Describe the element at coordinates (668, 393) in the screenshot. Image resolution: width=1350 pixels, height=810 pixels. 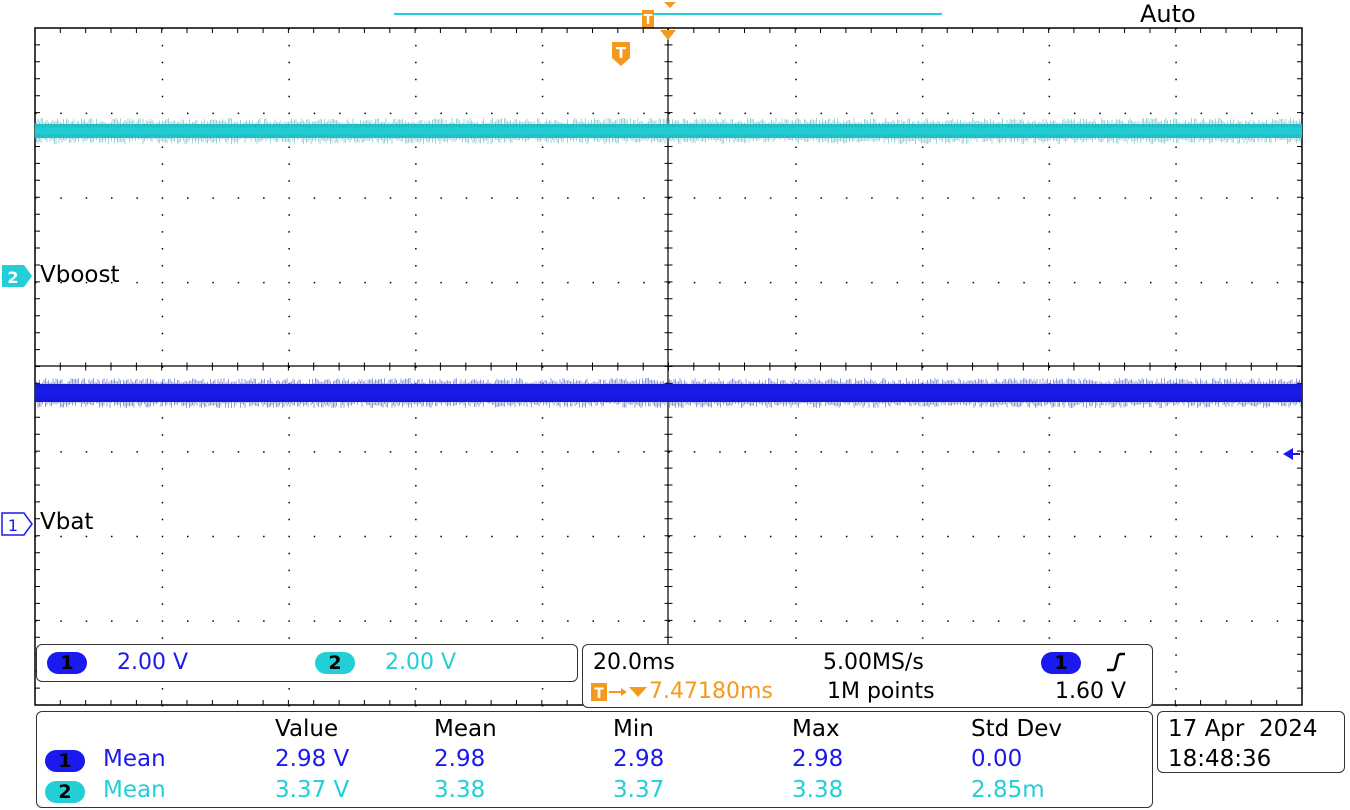
I see `trace-ch1` at that location.